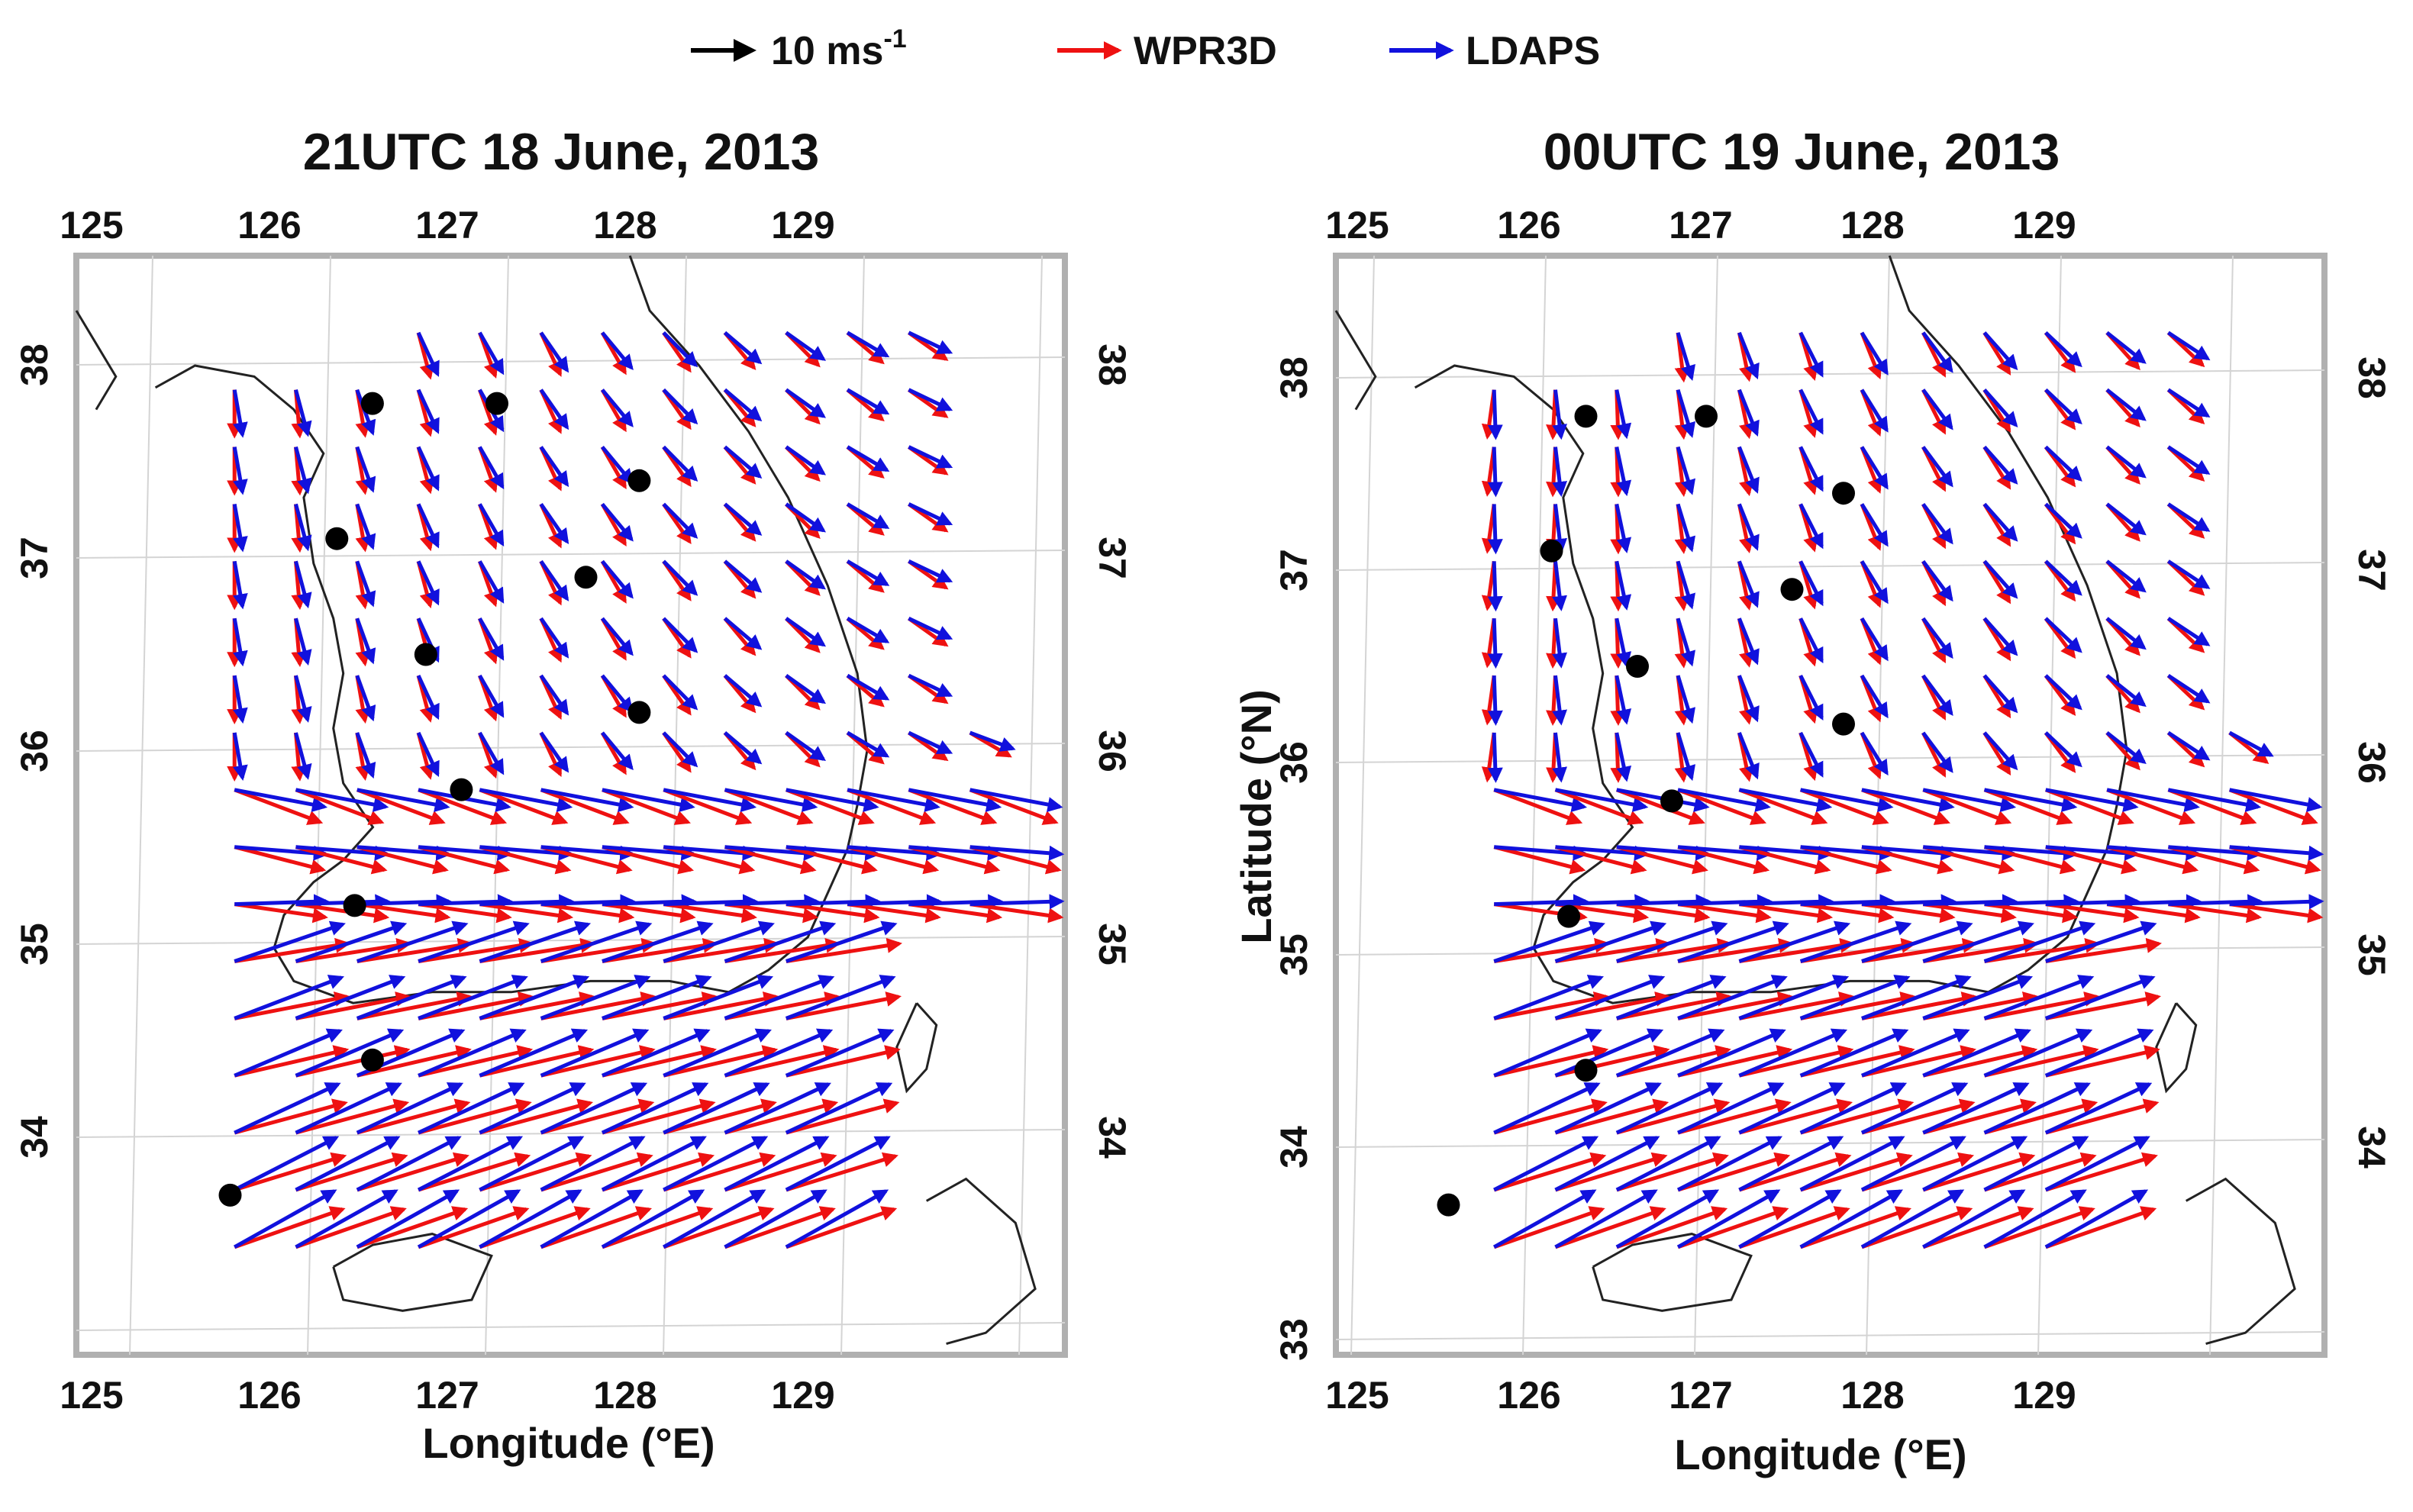 This screenshot has height=1512, width=2413. I want to click on legend-reference-label: 10 ms, so click(827, 51).